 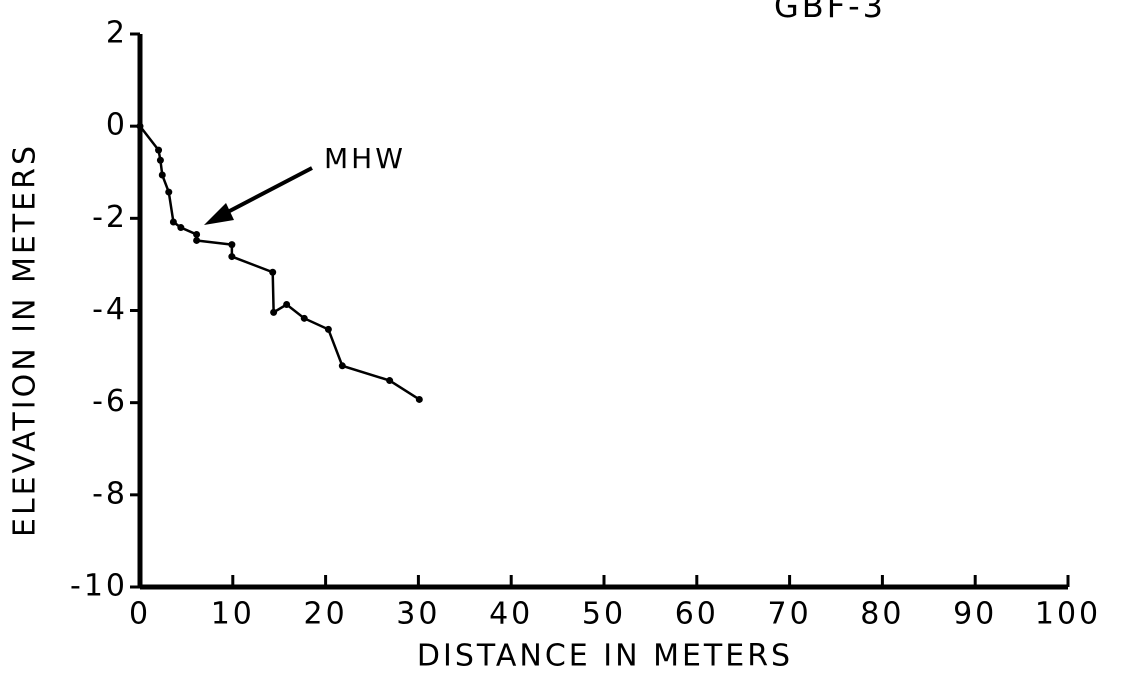 I want to click on x-tick-label: 10, so click(x=233, y=614).